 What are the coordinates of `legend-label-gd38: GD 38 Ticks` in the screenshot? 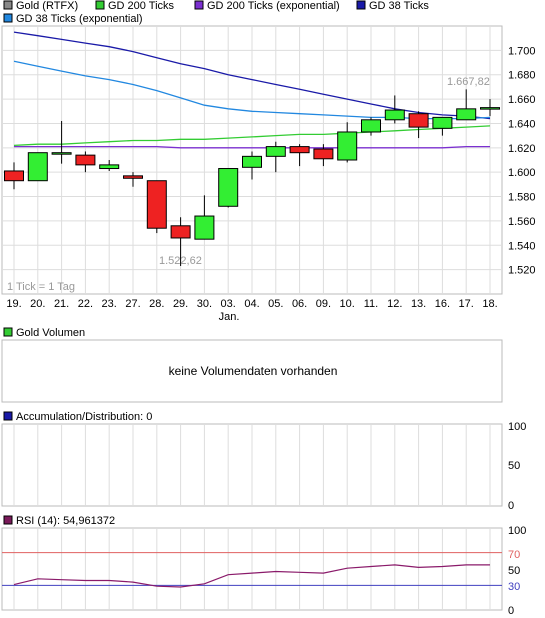 It's located at (399, 6).